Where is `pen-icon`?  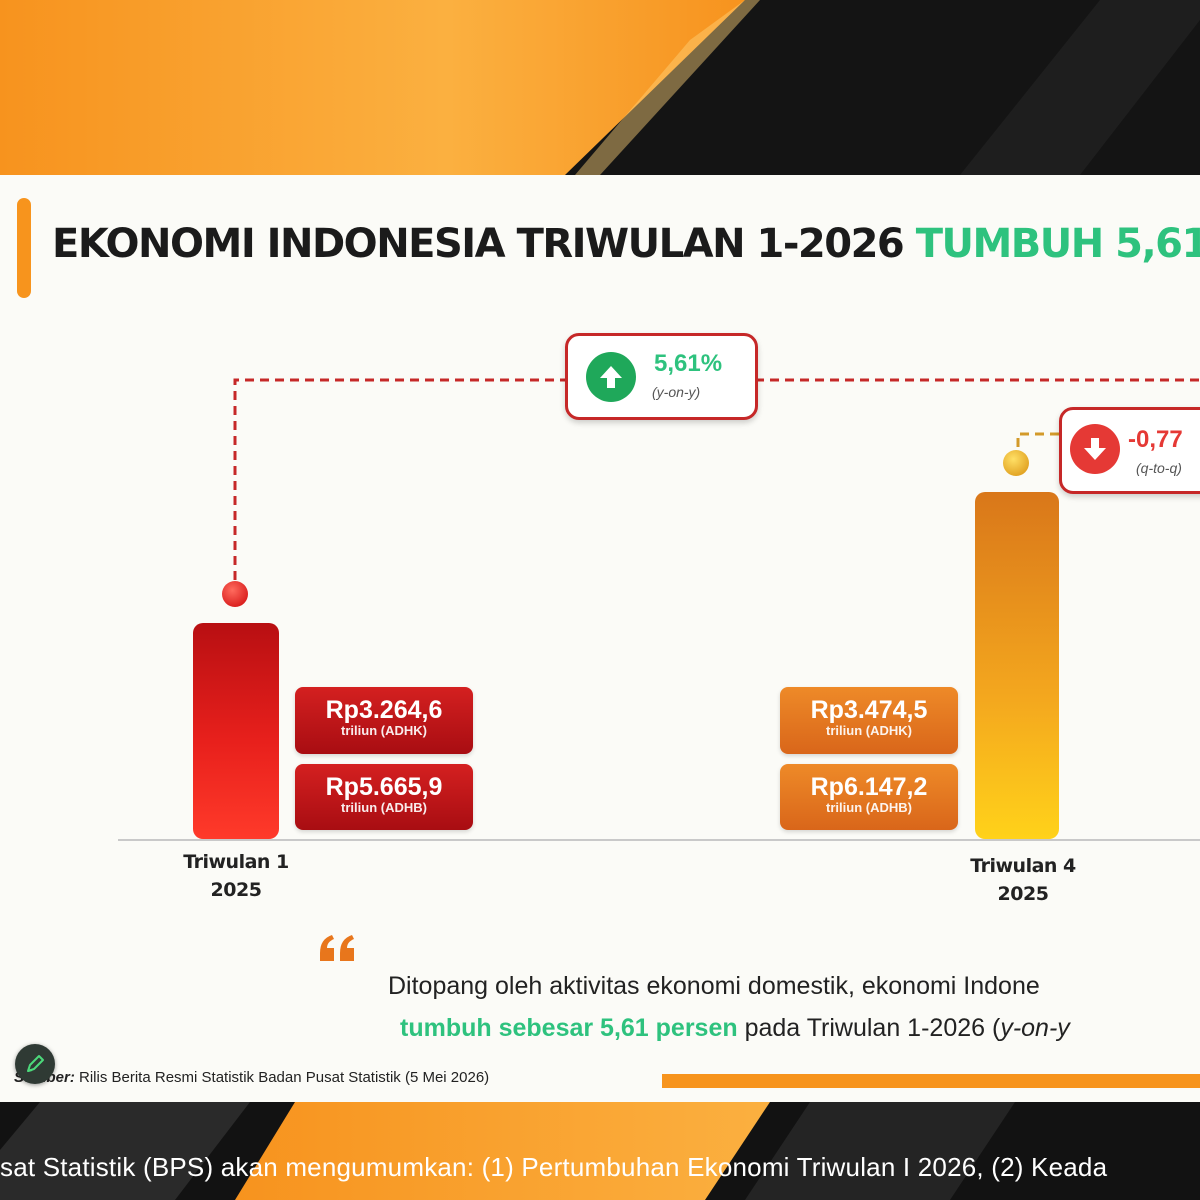 pen-icon is located at coordinates (35, 1063).